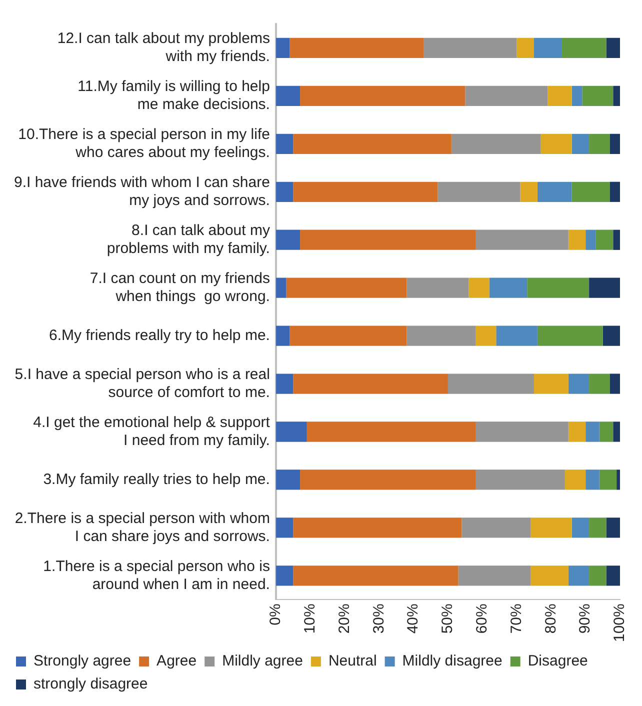 The width and height of the screenshot is (642, 706). Describe the element at coordinates (310, 619) in the screenshot. I see `x-tick-label: 10%` at that location.